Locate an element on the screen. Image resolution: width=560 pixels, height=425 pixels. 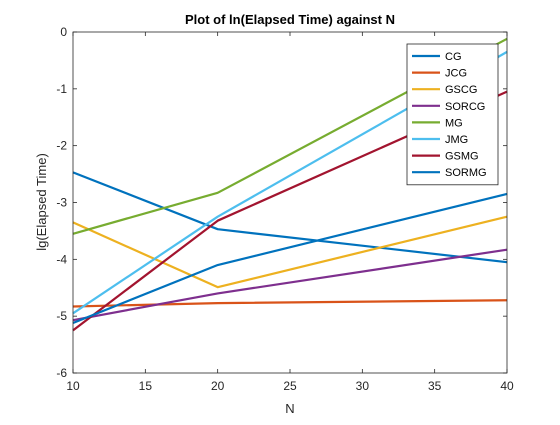
legend-label: CG is located at coordinates (453, 57).